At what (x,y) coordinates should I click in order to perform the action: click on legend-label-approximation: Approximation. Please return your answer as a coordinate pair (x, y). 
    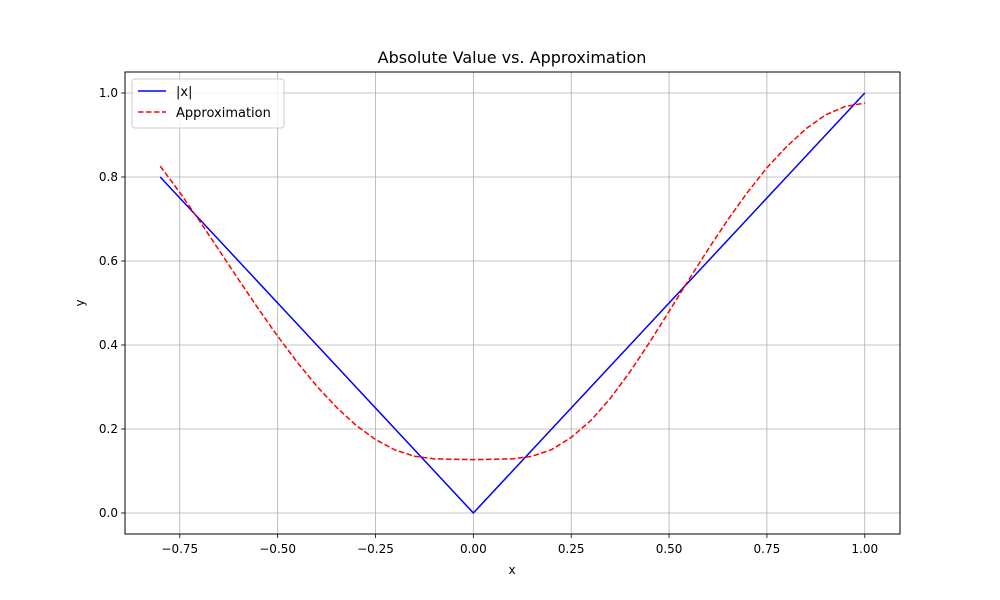
    Looking at the image, I should click on (223, 113).